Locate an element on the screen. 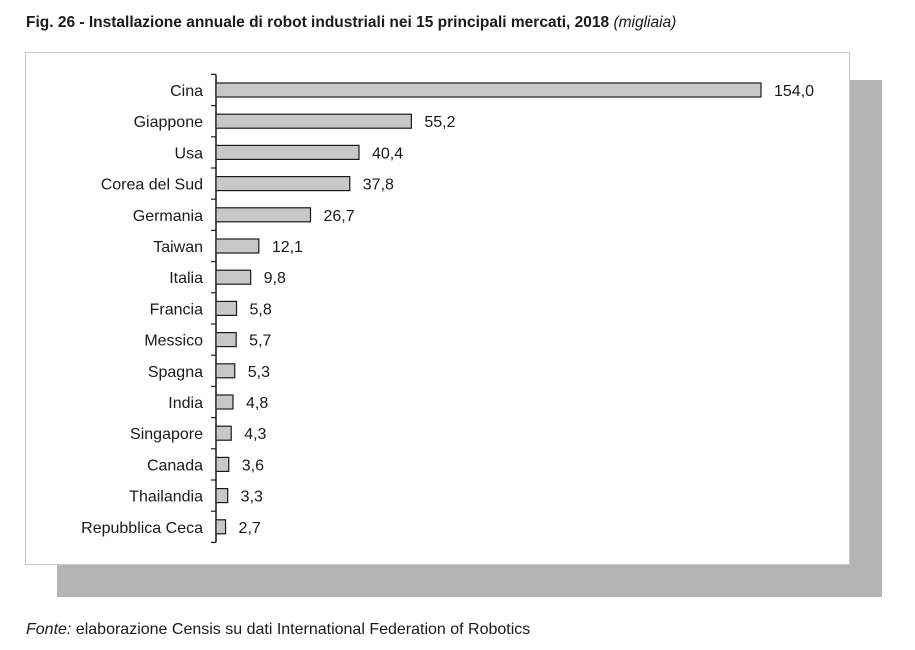 This screenshot has width=915, height=650. category-label: Taiwan is located at coordinates (178, 247).